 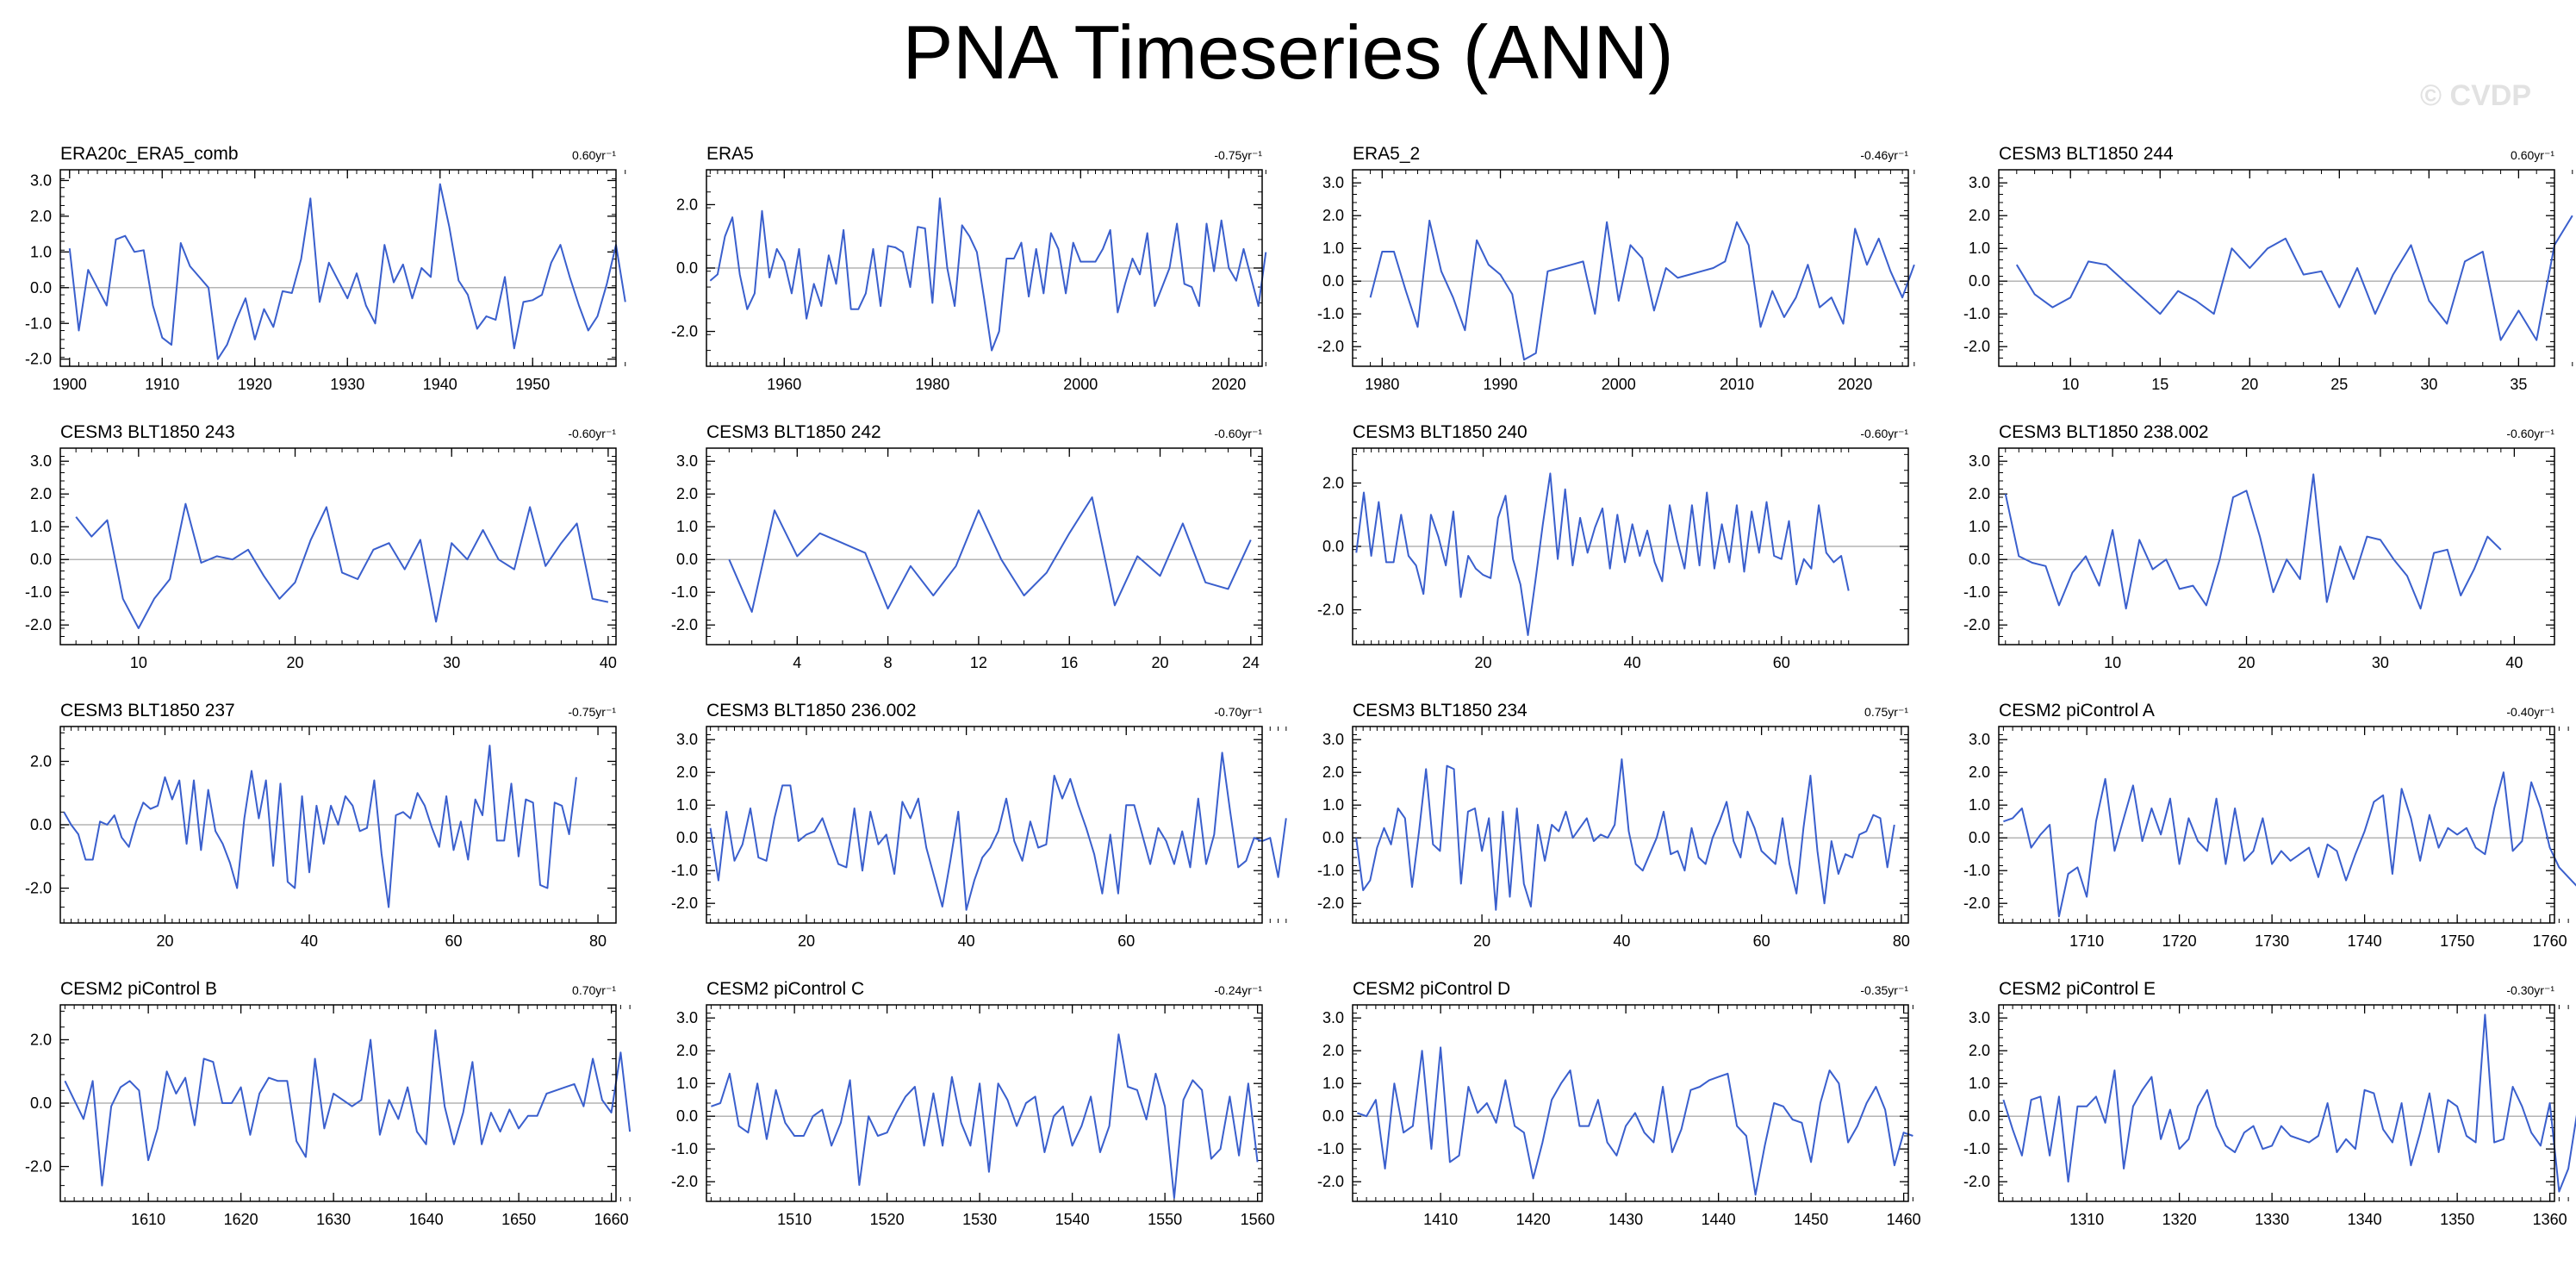 I want to click on x-tick-label: 1530, so click(x=980, y=1219).